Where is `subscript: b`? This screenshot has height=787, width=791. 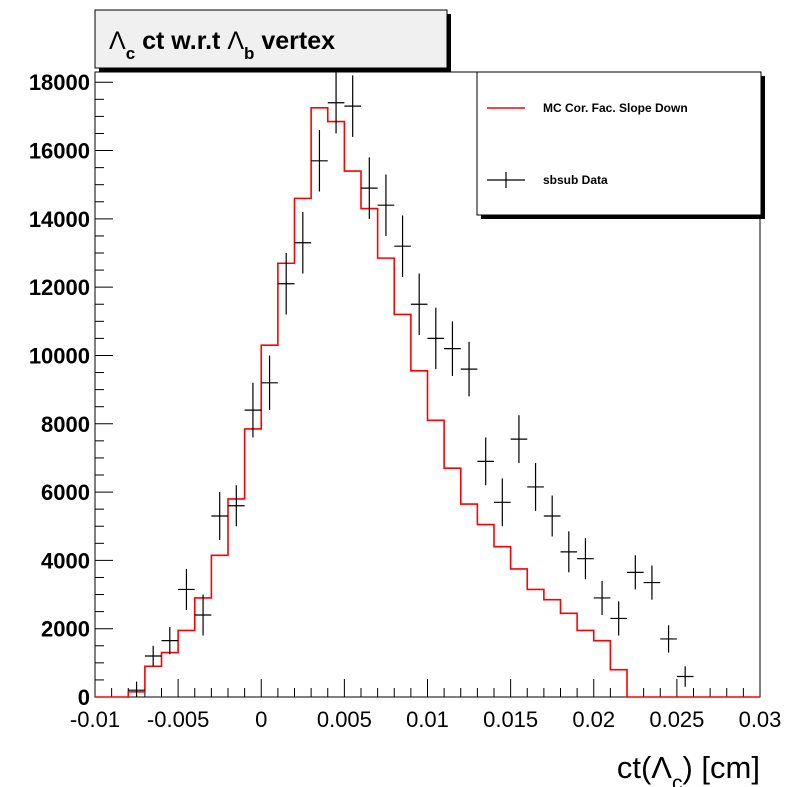 subscript: b is located at coordinates (249, 53).